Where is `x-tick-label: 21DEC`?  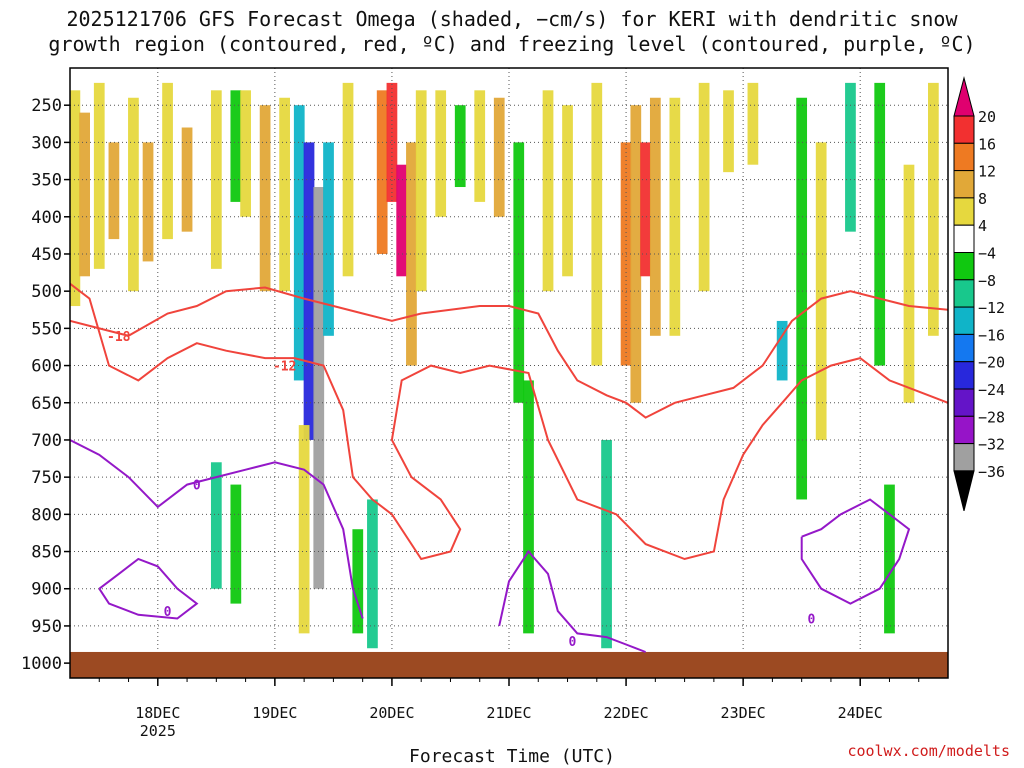 x-tick-label: 21DEC is located at coordinates (508, 713).